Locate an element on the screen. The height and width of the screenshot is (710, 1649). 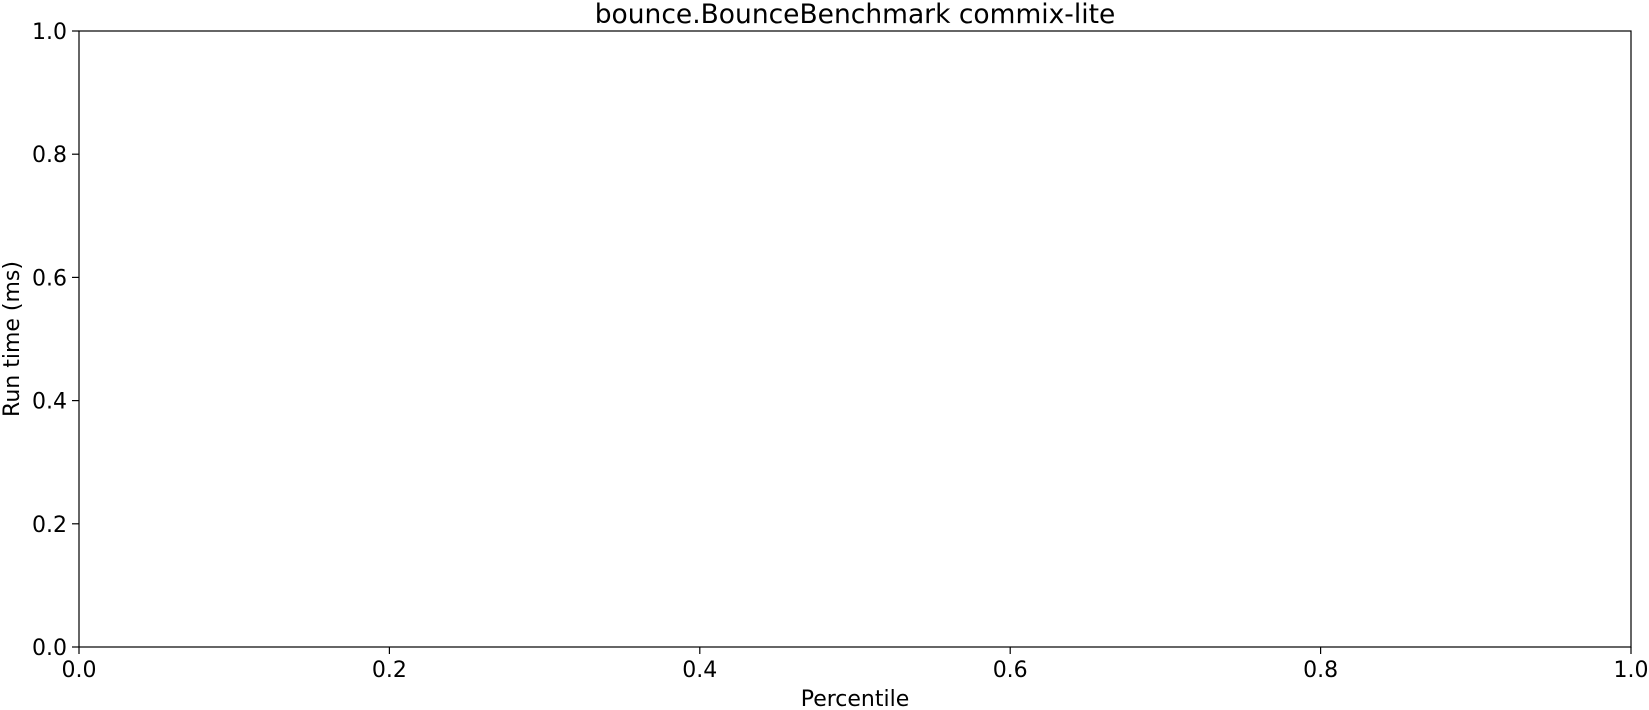
y-tick-label: 0.6 is located at coordinates (49, 278).